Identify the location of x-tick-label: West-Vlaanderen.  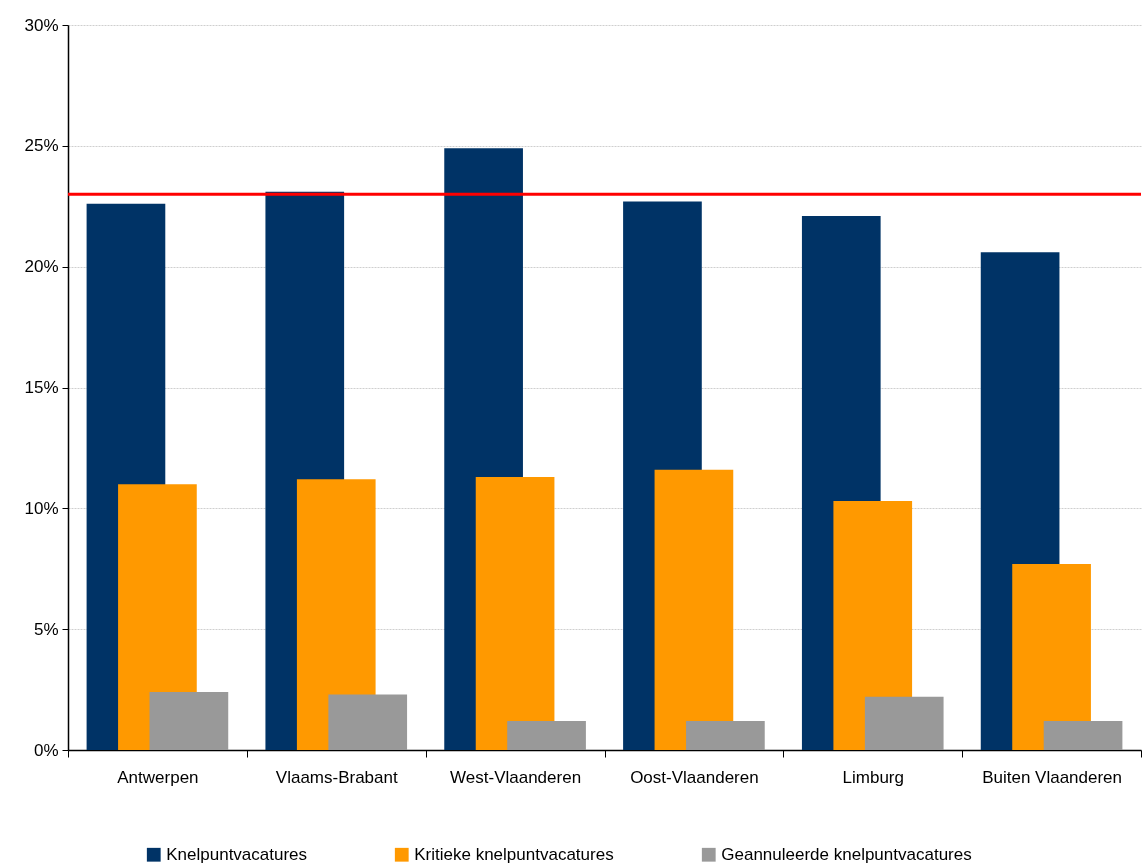
(516, 777).